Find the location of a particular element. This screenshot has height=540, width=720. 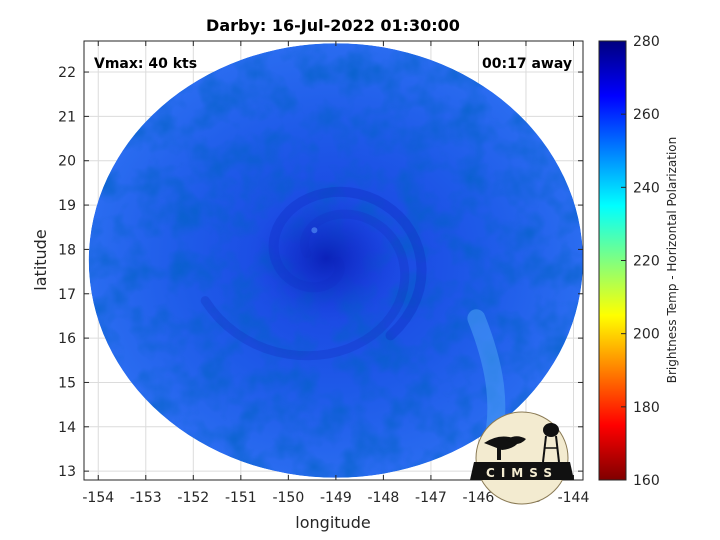

x-tick-label-1: -153 is located at coordinates (146, 498).